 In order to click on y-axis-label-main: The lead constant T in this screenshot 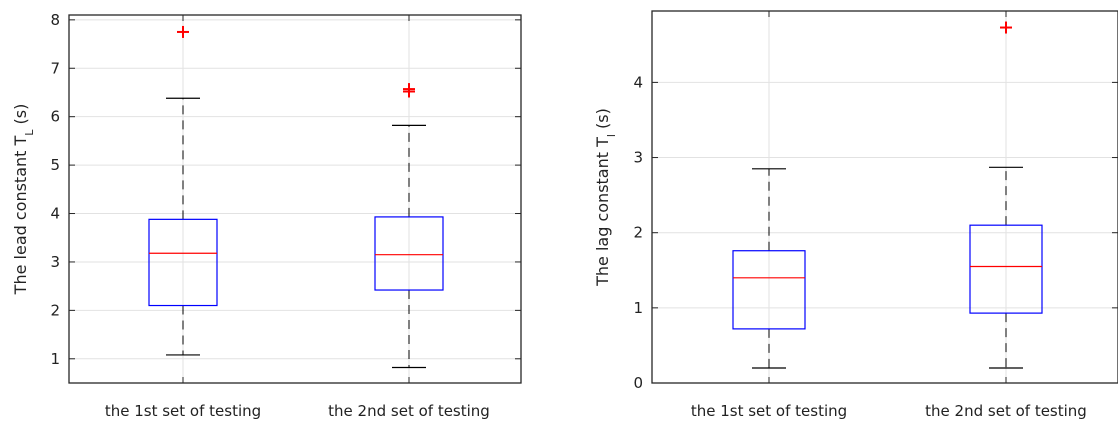, I will do `click(20, 216)`.